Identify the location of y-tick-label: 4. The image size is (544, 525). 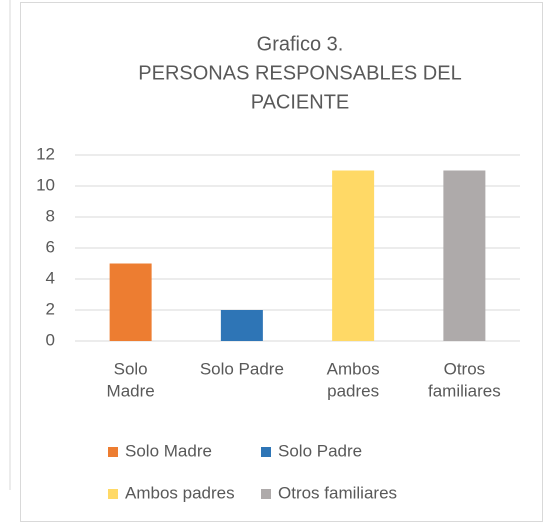
(50, 277).